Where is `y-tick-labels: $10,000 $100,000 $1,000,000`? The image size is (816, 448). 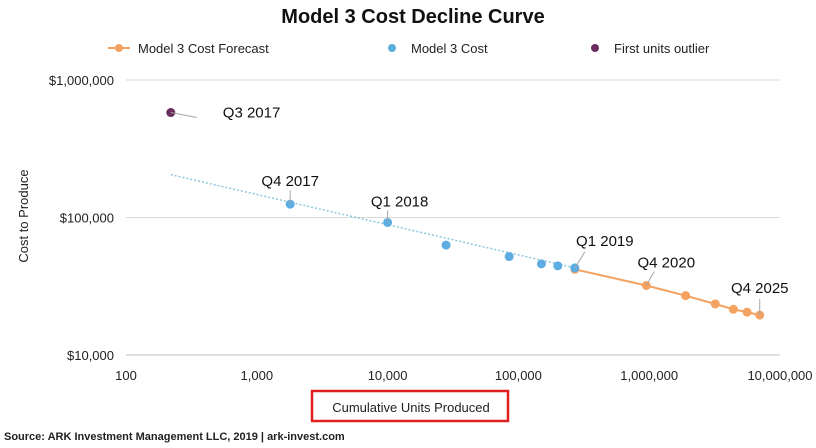
y-tick-labels: $10,000 $100,000 $1,000,000 is located at coordinates (81, 218).